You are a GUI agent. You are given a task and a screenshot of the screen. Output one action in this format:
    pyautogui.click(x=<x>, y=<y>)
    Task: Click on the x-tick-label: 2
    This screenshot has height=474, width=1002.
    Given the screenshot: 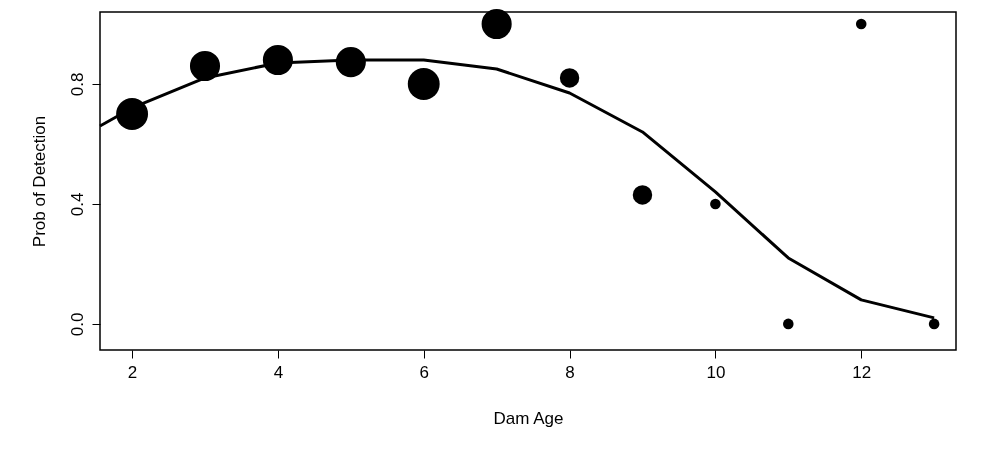 What is the action you would take?
    pyautogui.click(x=132, y=372)
    